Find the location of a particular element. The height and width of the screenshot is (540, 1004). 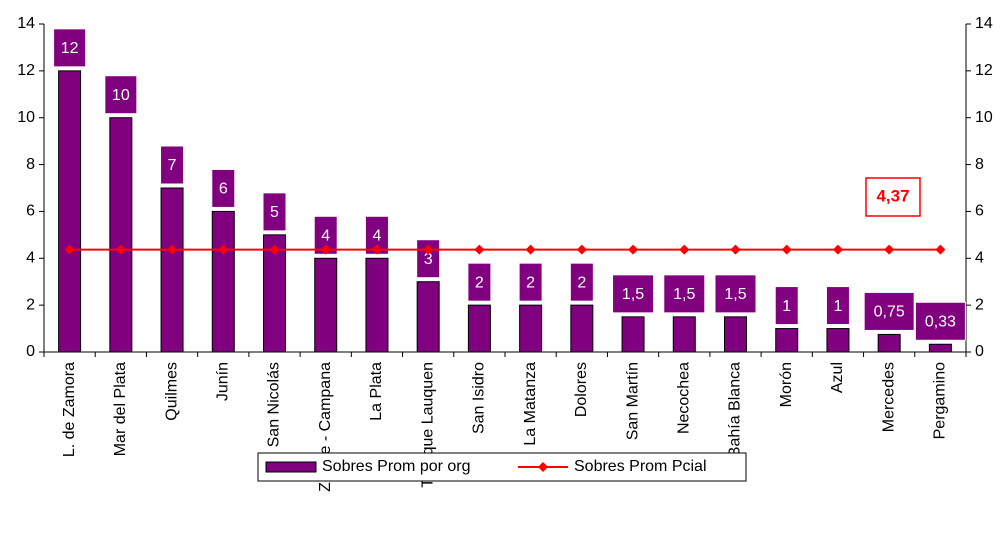

y2-tick-label: 4 is located at coordinates (979, 258).